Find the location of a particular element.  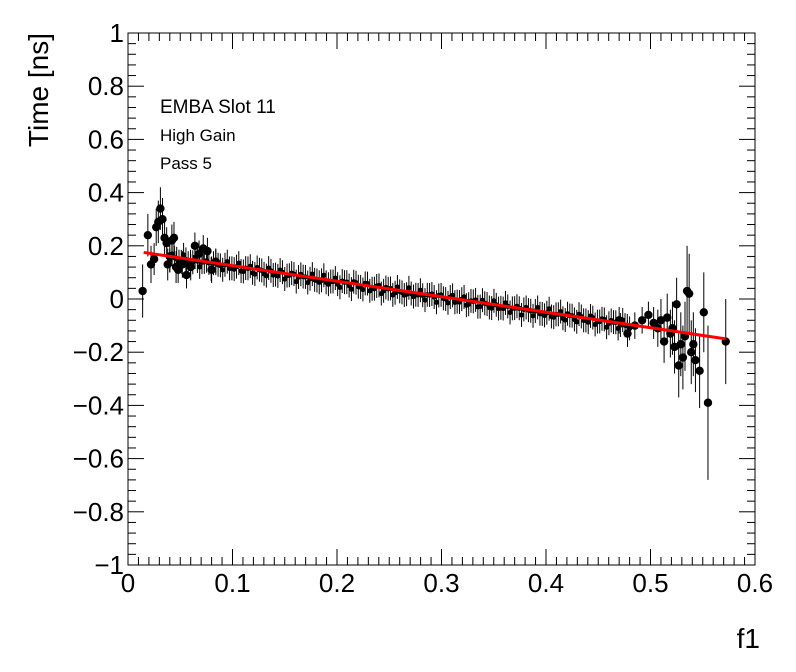

y-tick-label: 0 is located at coordinates (117, 299).